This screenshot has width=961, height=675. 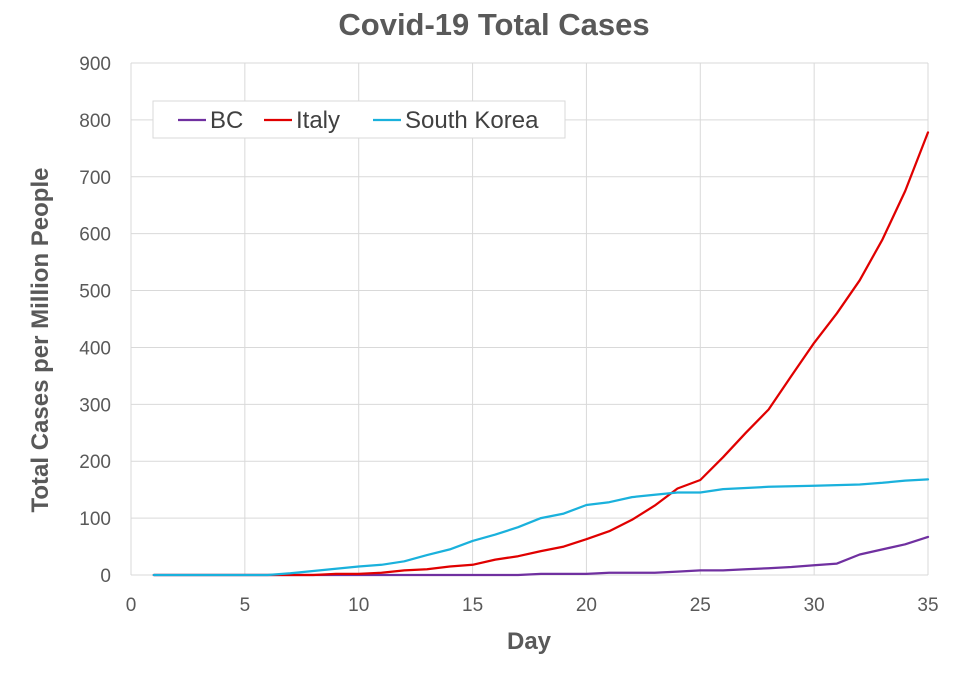 What do you see at coordinates (358, 605) in the screenshot?
I see `x-tick-label: 10` at bounding box center [358, 605].